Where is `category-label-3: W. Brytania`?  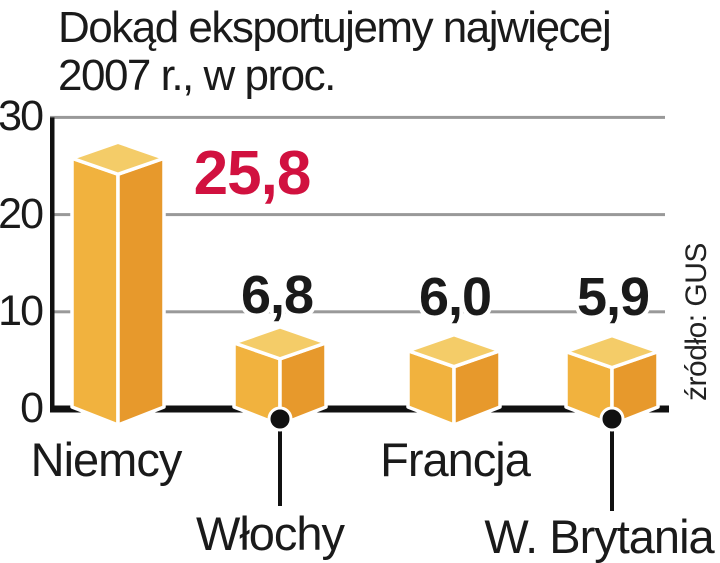 category-label-3: W. Brytania is located at coordinates (599, 536).